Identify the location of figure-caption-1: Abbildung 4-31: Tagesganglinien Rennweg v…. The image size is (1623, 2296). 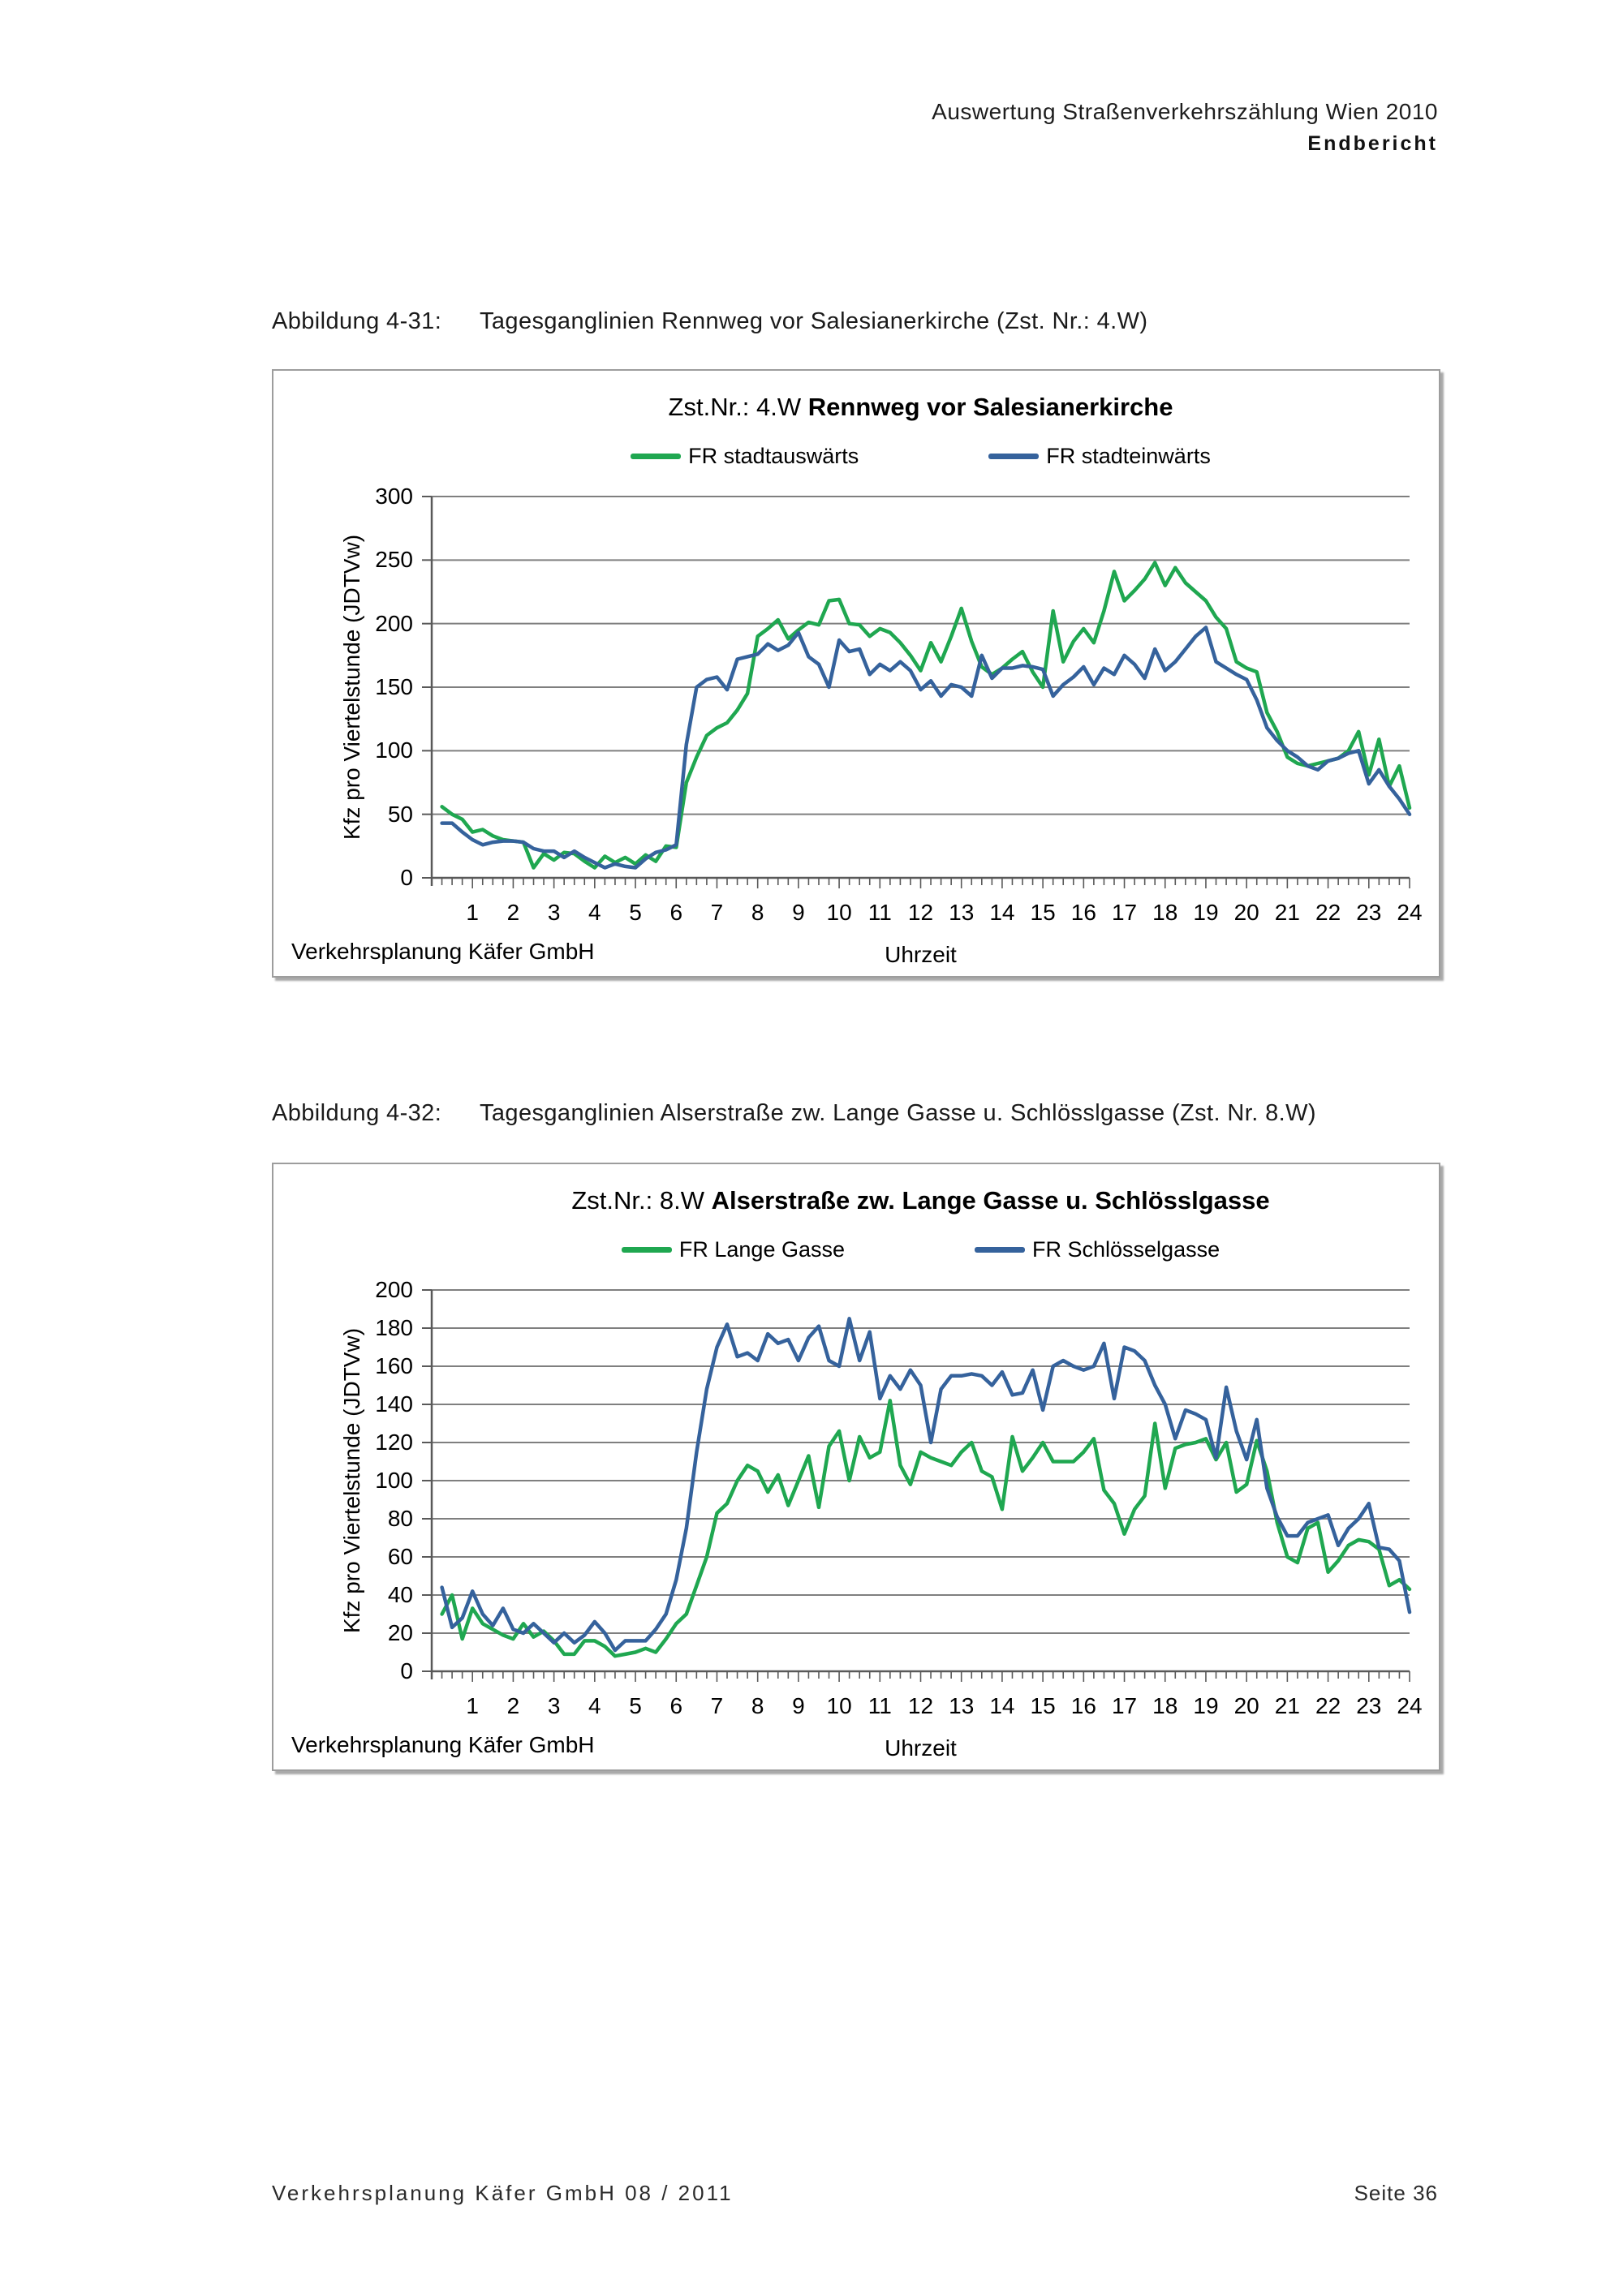
(880, 321).